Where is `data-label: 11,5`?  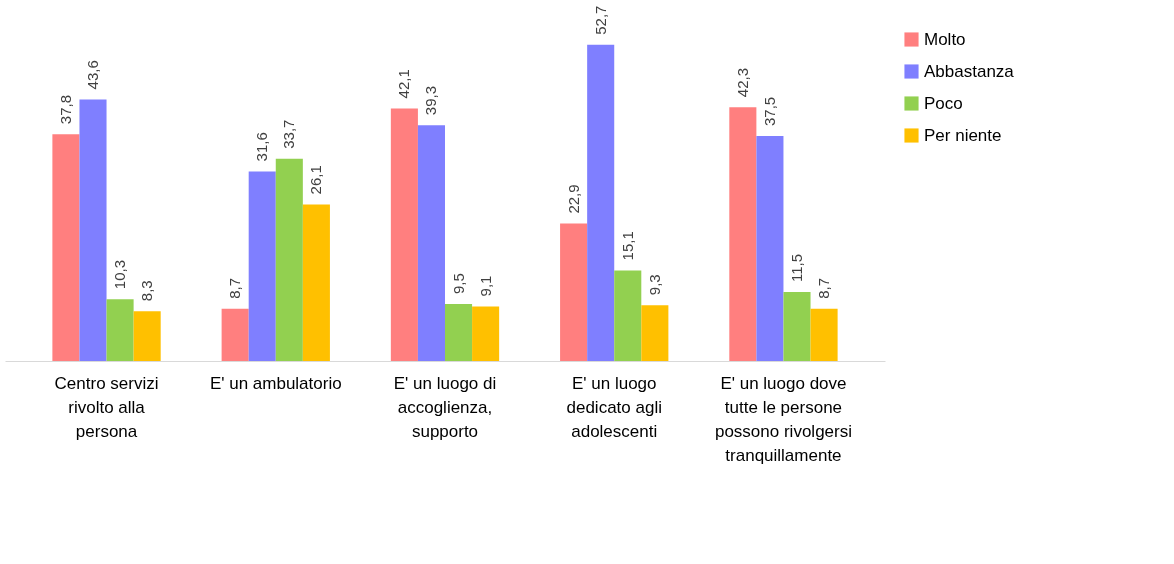 data-label: 11,5 is located at coordinates (796, 267).